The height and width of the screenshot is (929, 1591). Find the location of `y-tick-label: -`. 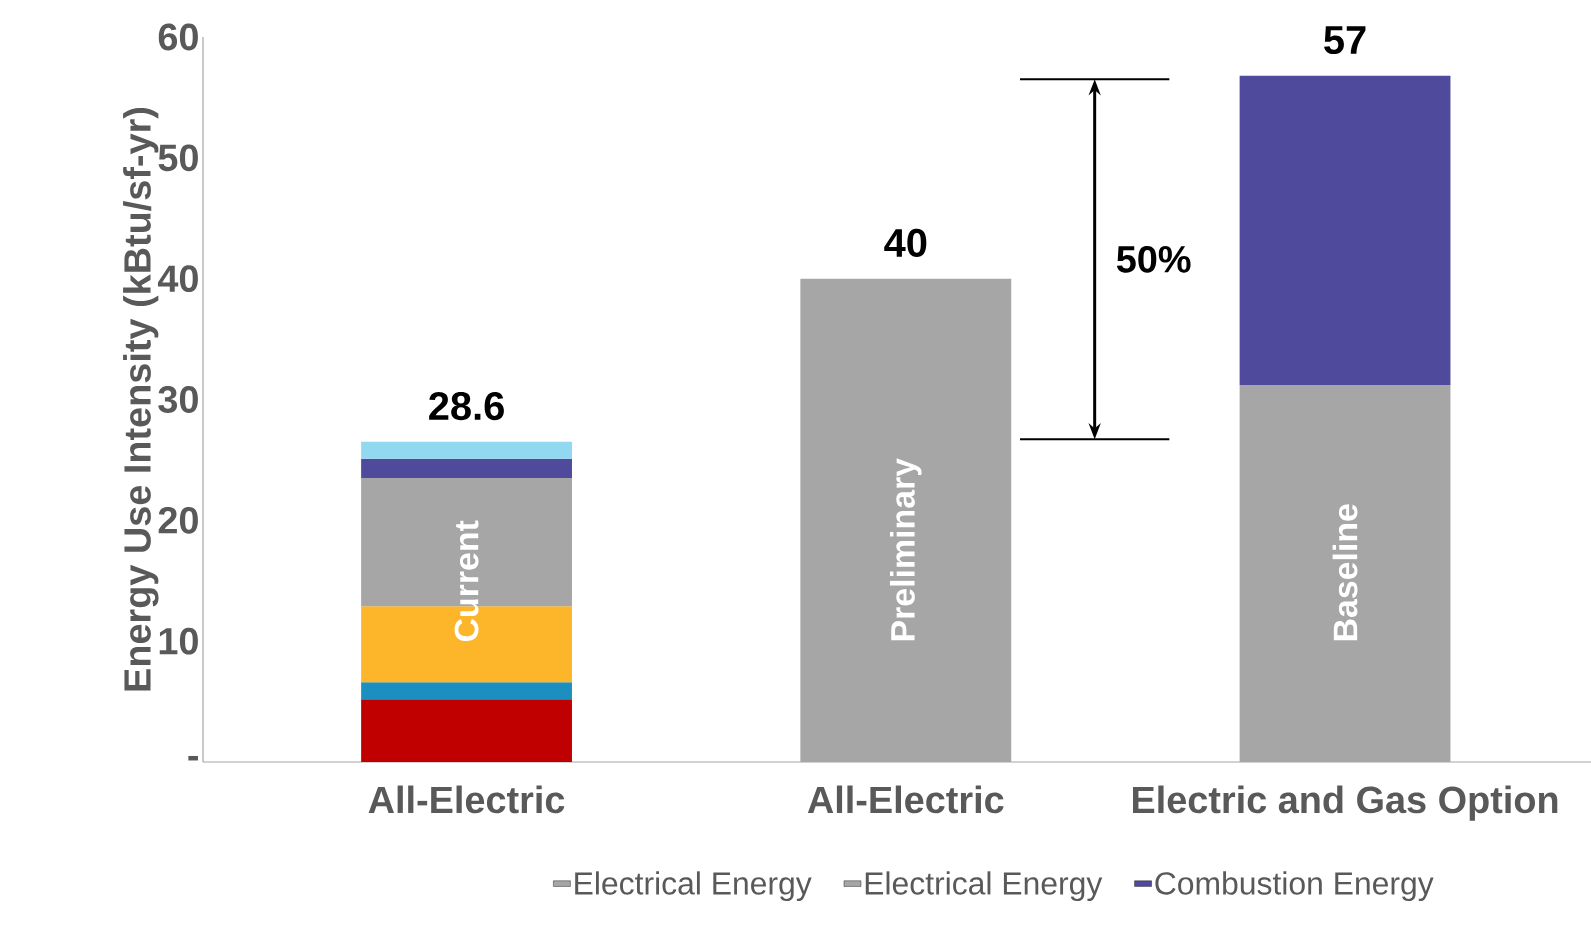

y-tick-label: - is located at coordinates (193, 758).